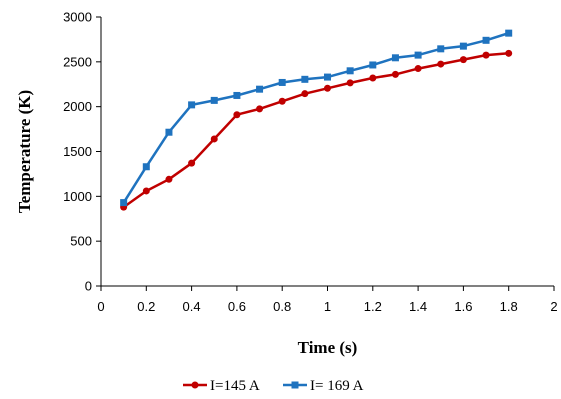  What do you see at coordinates (237, 306) in the screenshot?
I see `x-tick-label: 0.6` at bounding box center [237, 306].